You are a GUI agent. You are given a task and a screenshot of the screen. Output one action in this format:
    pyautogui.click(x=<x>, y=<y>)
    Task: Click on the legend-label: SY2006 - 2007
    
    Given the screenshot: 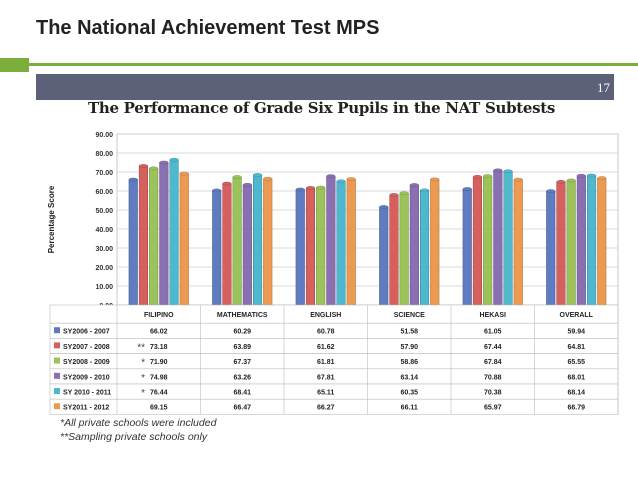 What is the action you would take?
    pyautogui.click(x=86, y=332)
    